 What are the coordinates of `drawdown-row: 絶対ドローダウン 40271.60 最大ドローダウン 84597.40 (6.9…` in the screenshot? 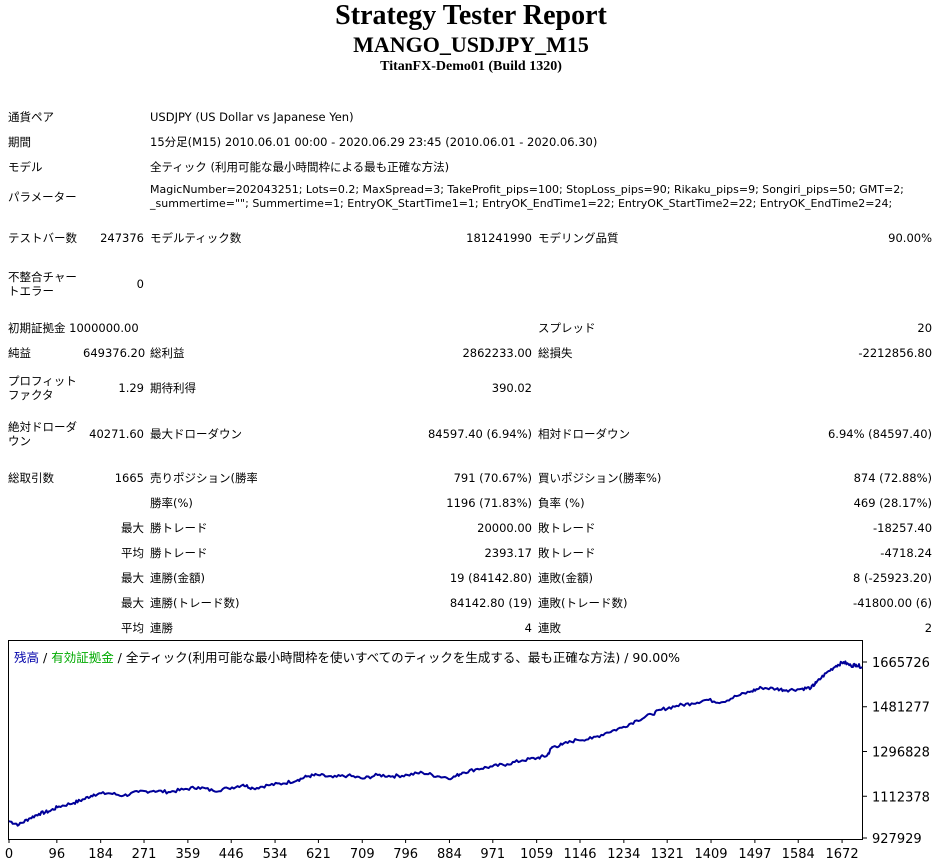 It's located at (470, 434).